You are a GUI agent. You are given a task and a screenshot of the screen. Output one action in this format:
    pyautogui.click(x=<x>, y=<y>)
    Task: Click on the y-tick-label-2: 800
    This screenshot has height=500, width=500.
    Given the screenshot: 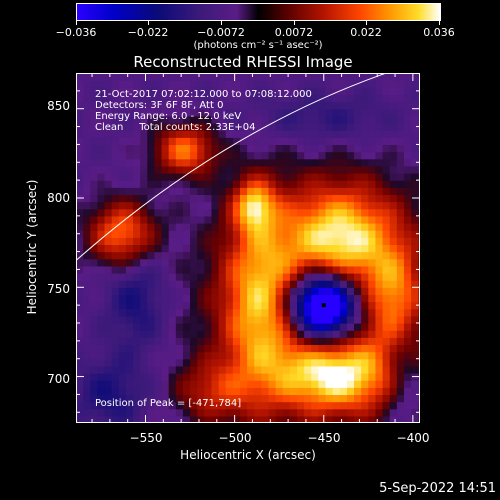 What is the action you would take?
    pyautogui.click(x=58, y=198)
    